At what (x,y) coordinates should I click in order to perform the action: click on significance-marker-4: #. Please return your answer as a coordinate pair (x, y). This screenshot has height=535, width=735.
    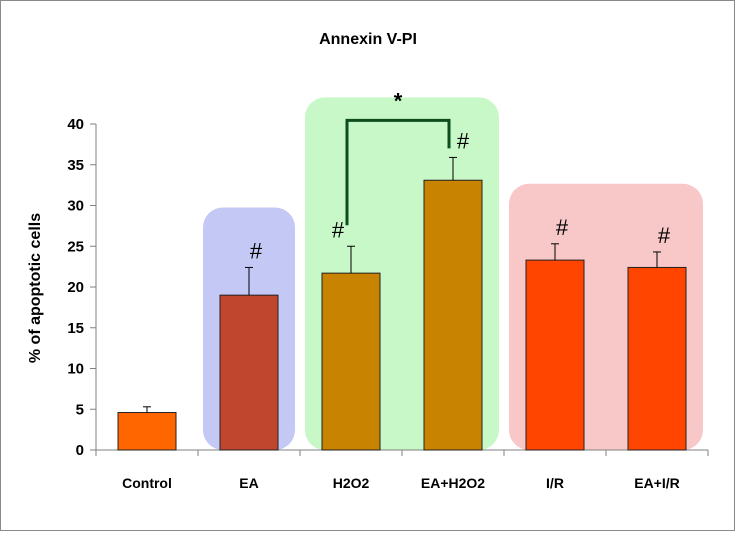
    Looking at the image, I should click on (562, 227).